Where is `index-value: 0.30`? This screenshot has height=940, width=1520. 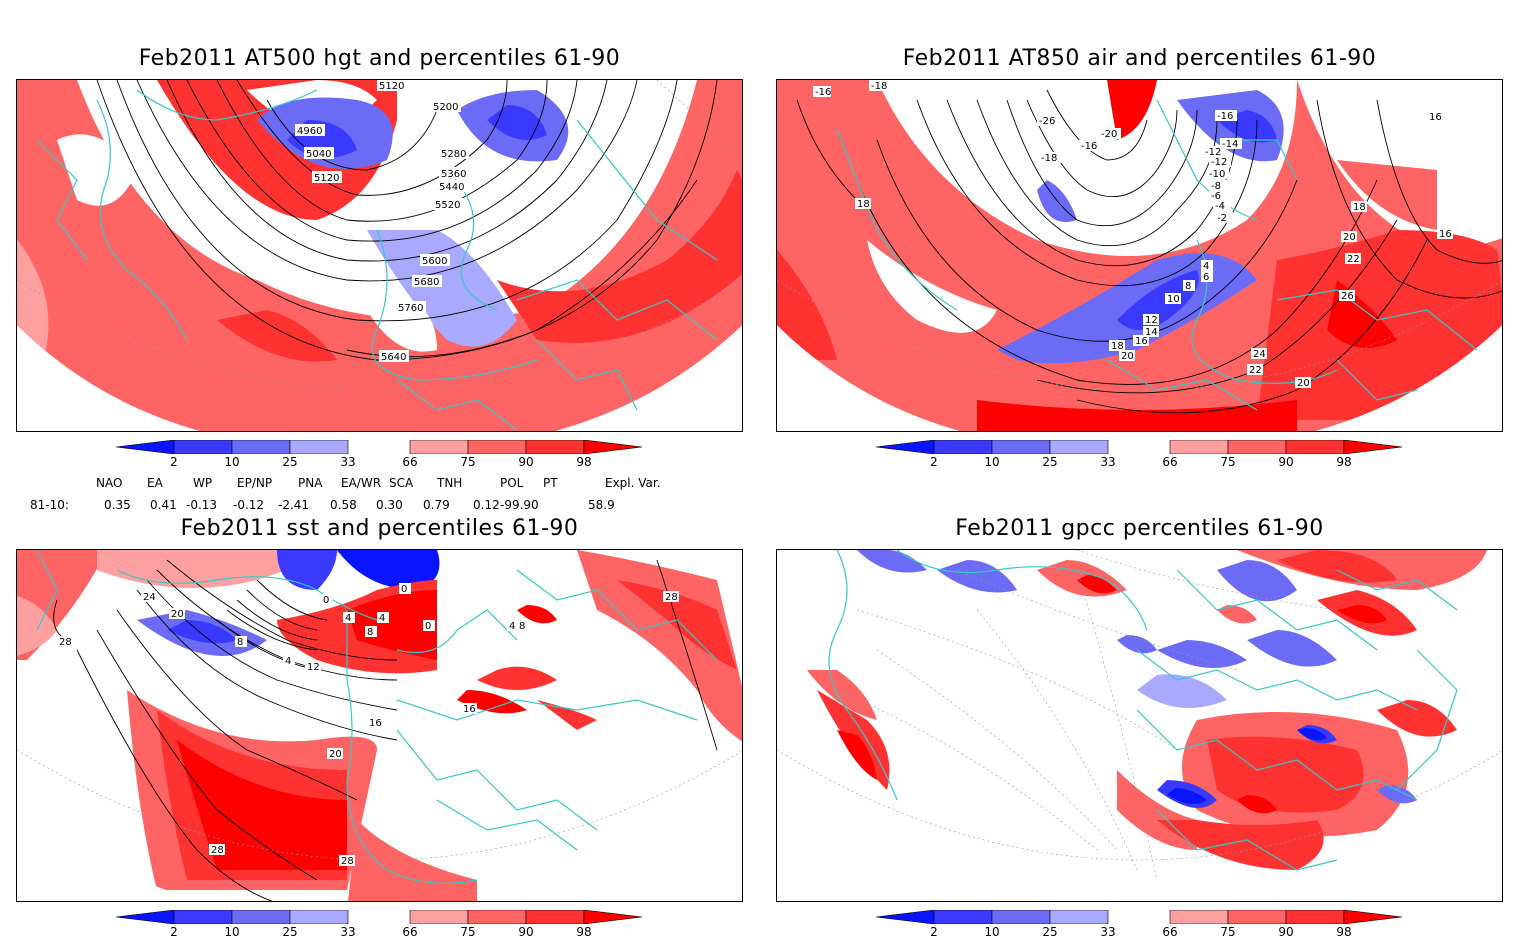
index-value: 0.30 is located at coordinates (389, 505).